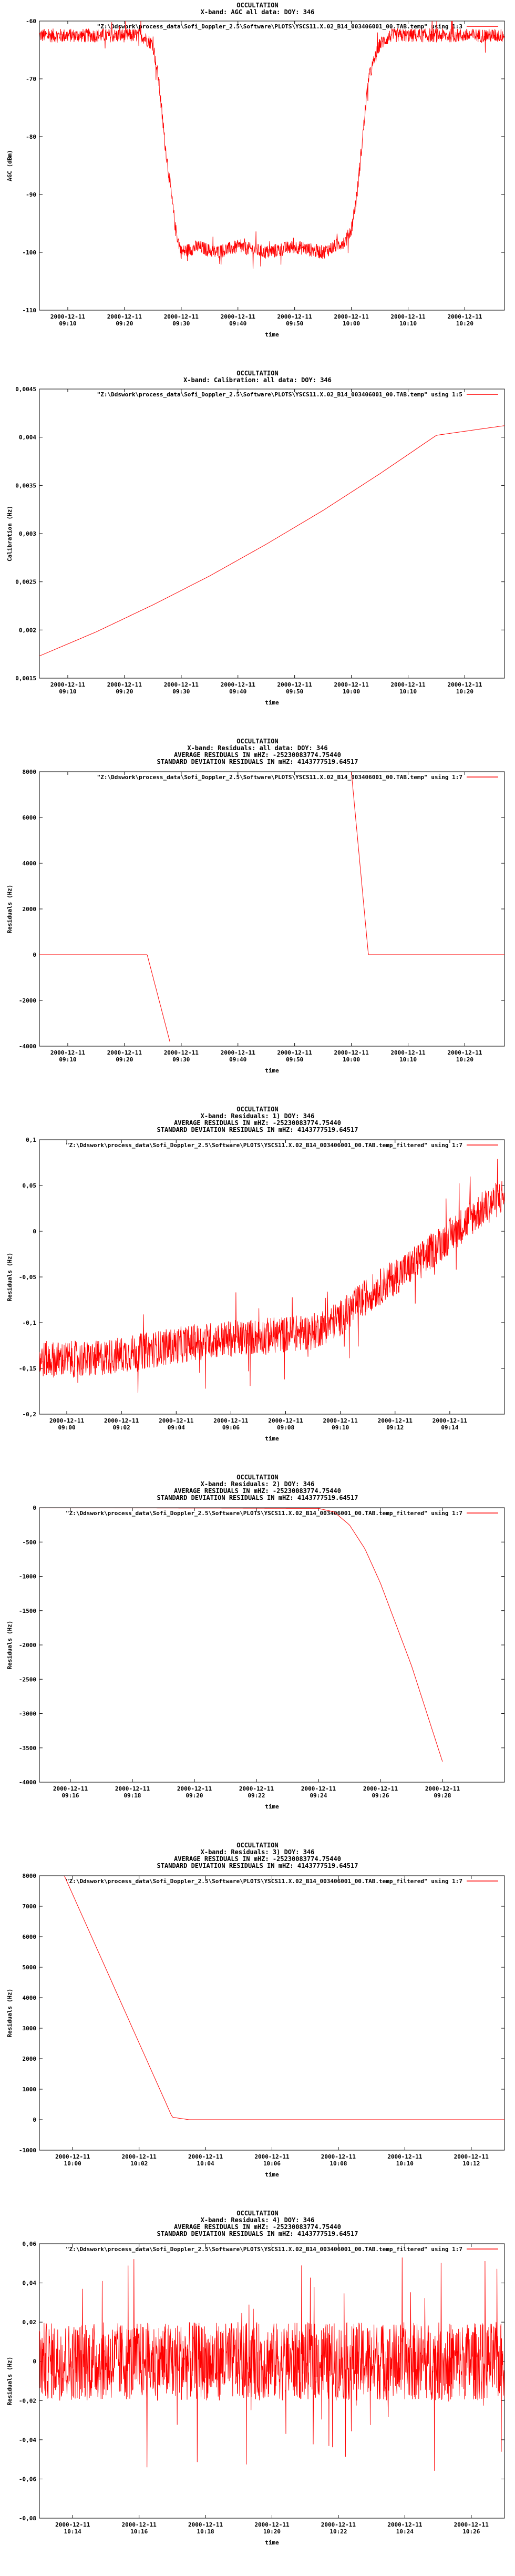 The image size is (515, 2576). I want to click on x-tick-label: 10:14, so click(72, 2531).